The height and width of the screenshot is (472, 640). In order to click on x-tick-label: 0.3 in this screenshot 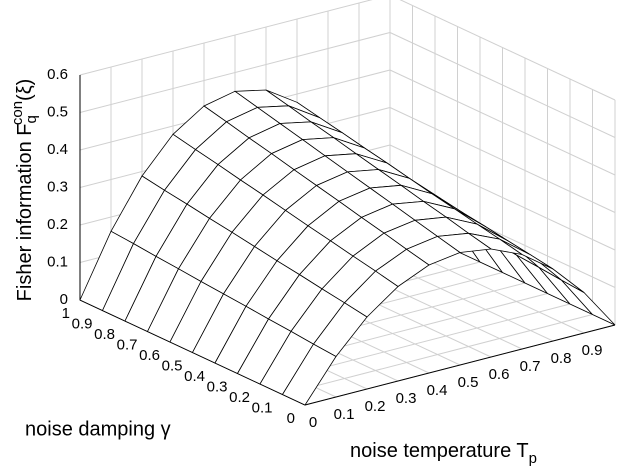, I will do `click(406, 398)`.